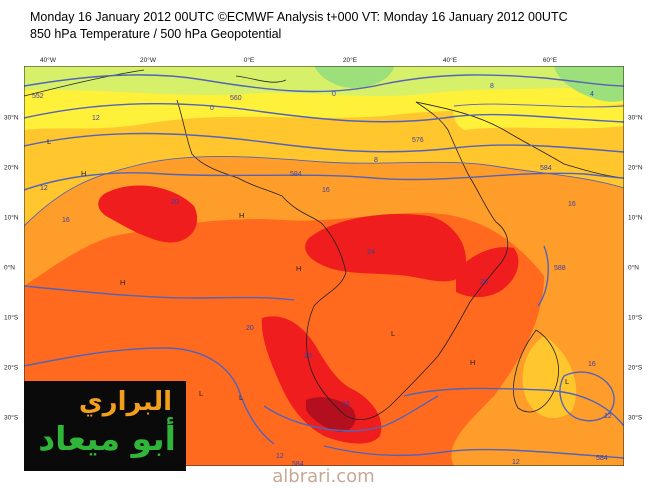 The height and width of the screenshot is (488, 647). Describe the element at coordinates (550, 60) in the screenshot. I see `lon-label-60e: 60°E` at that location.